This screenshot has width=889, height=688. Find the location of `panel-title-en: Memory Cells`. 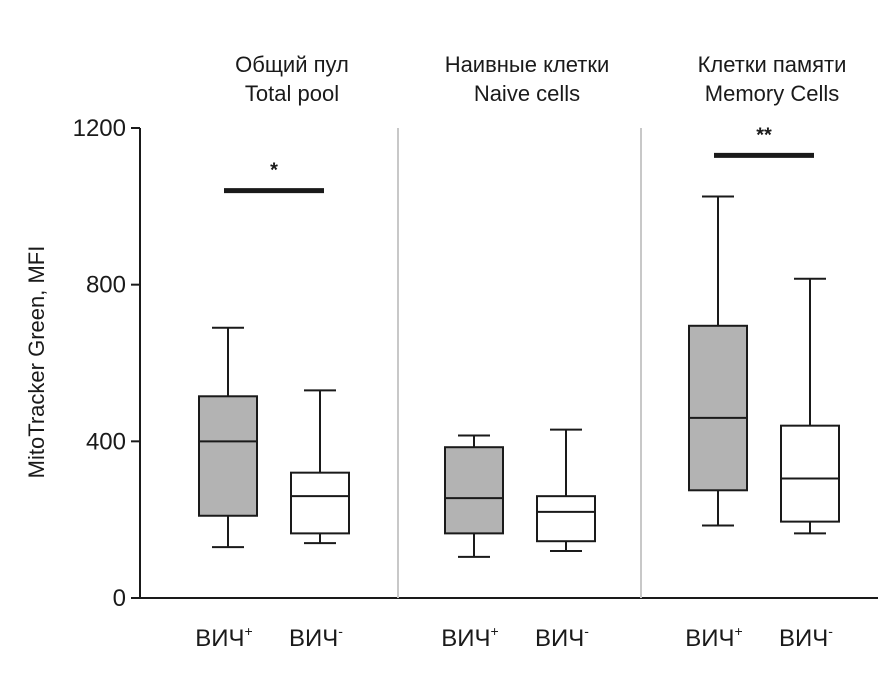

panel-title-en: Memory Cells is located at coordinates (772, 93).